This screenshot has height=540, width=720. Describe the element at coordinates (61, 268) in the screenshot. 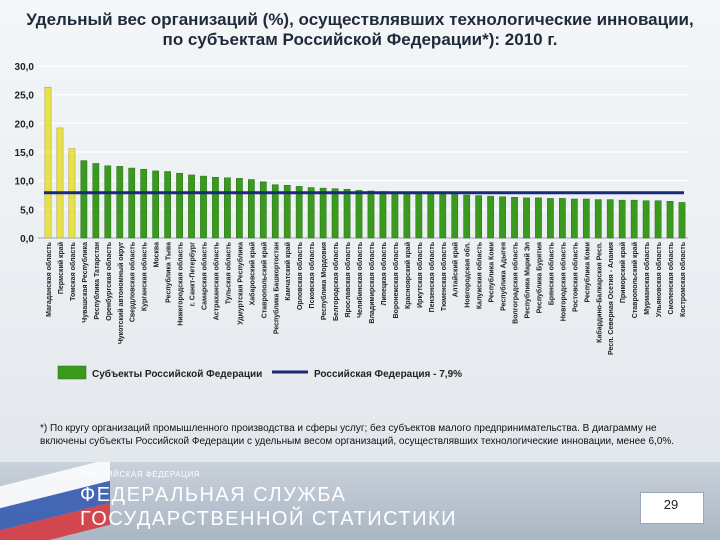

I see `x-tick-label: Пермский край` at that location.